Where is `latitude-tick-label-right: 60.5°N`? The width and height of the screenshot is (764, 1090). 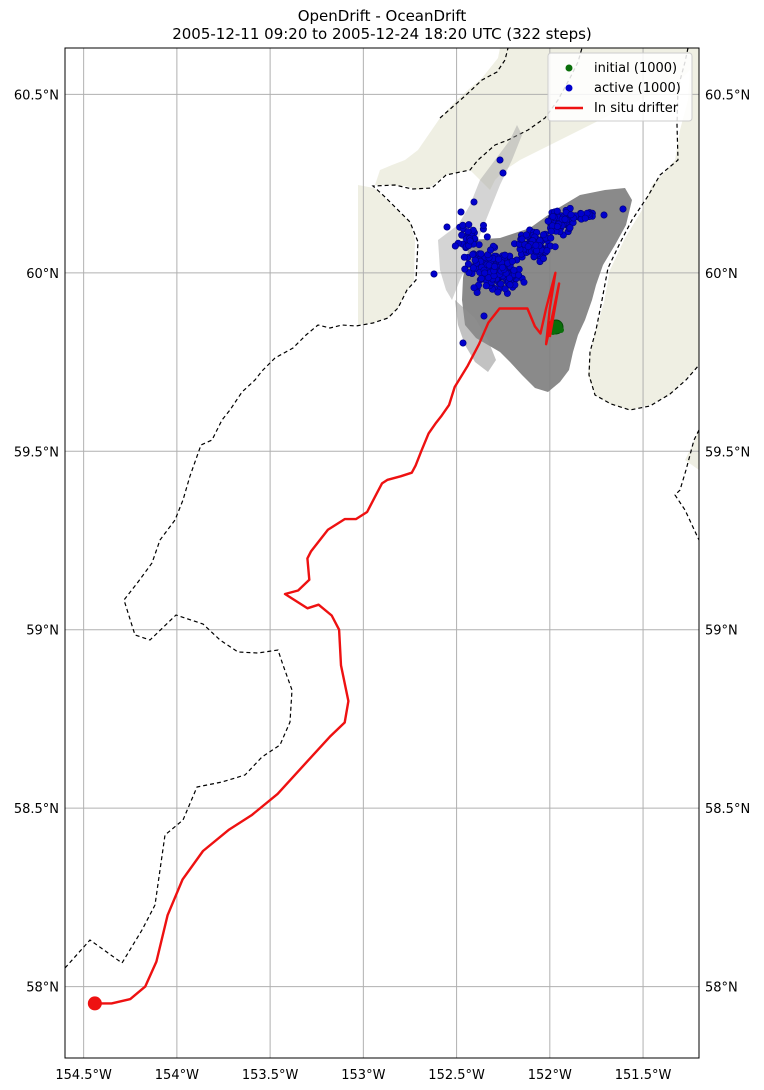 latitude-tick-label-right: 60.5°N is located at coordinates (727, 95).